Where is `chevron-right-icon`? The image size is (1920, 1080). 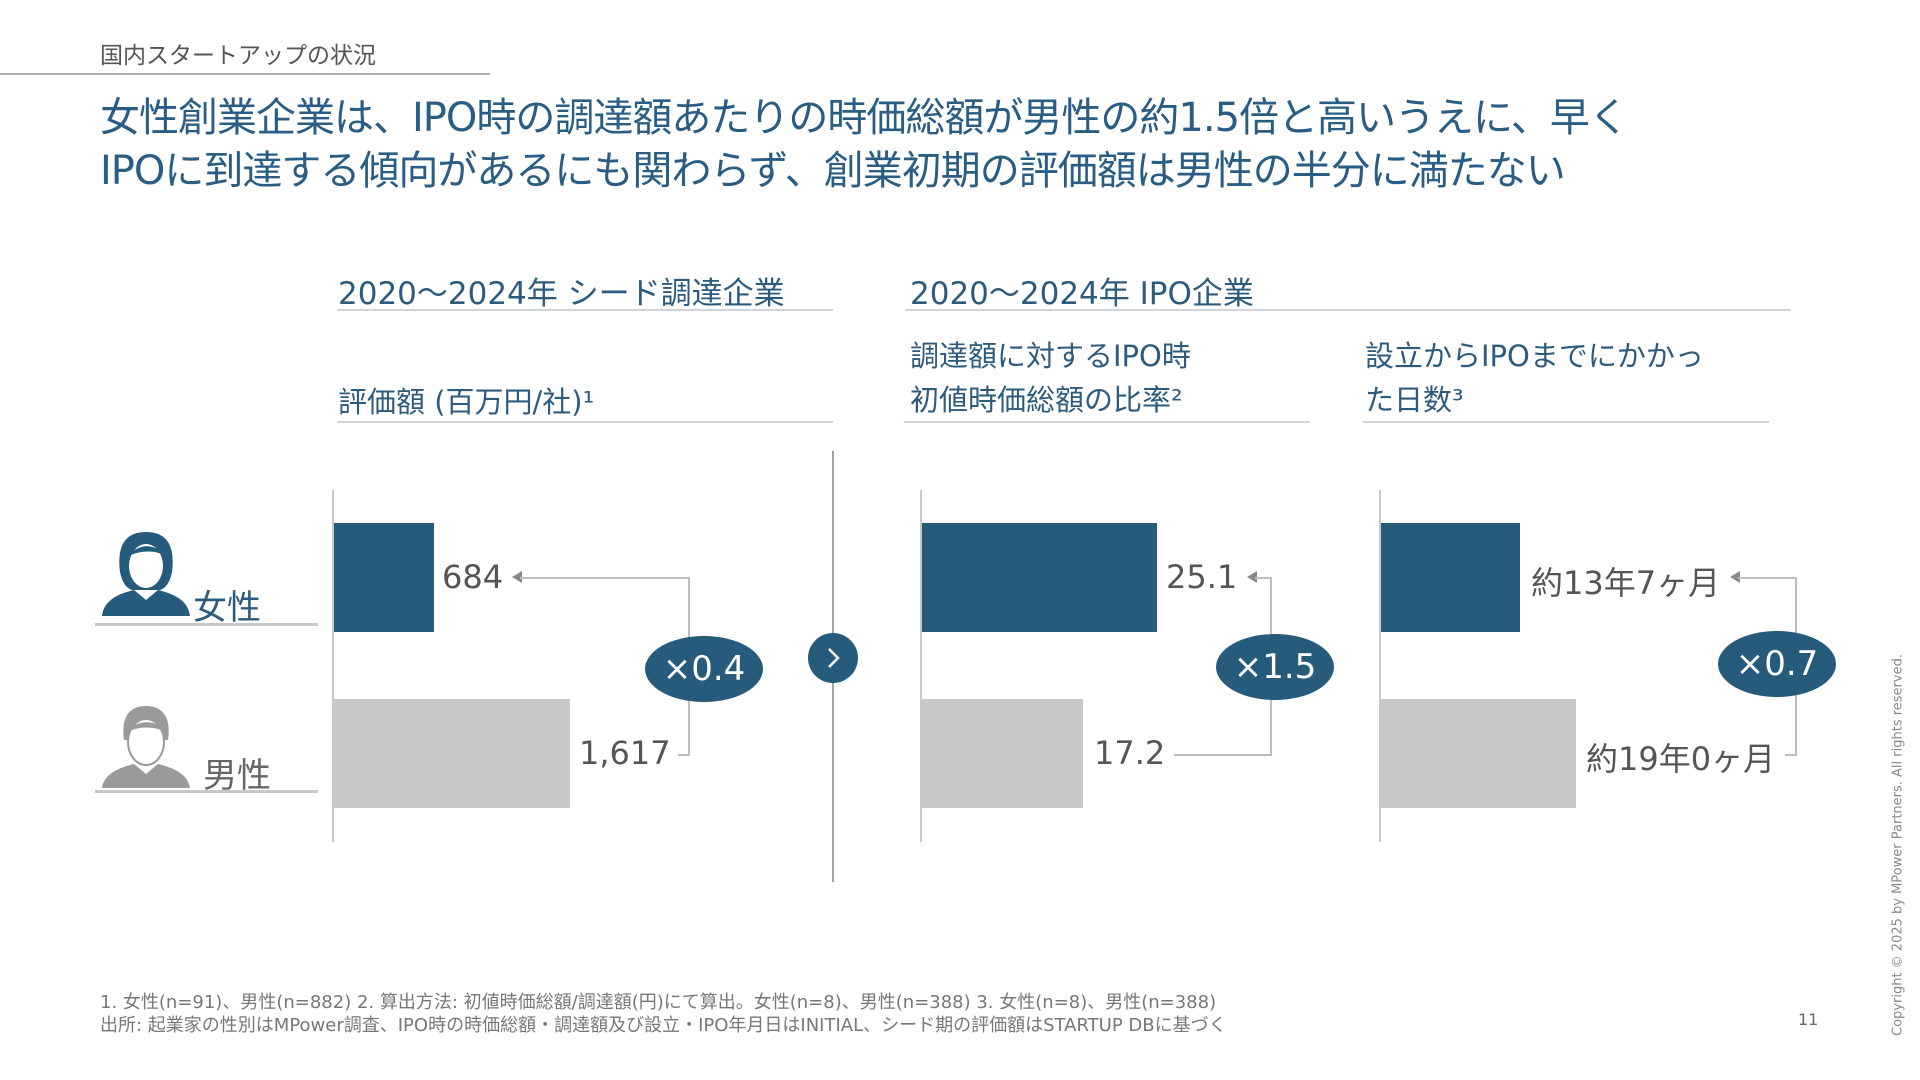
chevron-right-icon is located at coordinates (833, 658).